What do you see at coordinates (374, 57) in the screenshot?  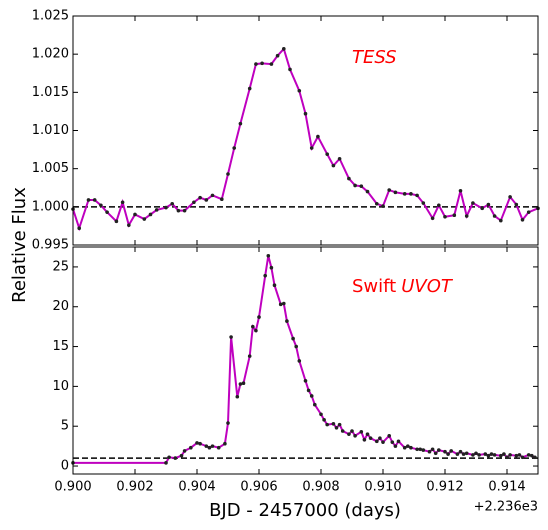 I see `annotation: TESS` at bounding box center [374, 57].